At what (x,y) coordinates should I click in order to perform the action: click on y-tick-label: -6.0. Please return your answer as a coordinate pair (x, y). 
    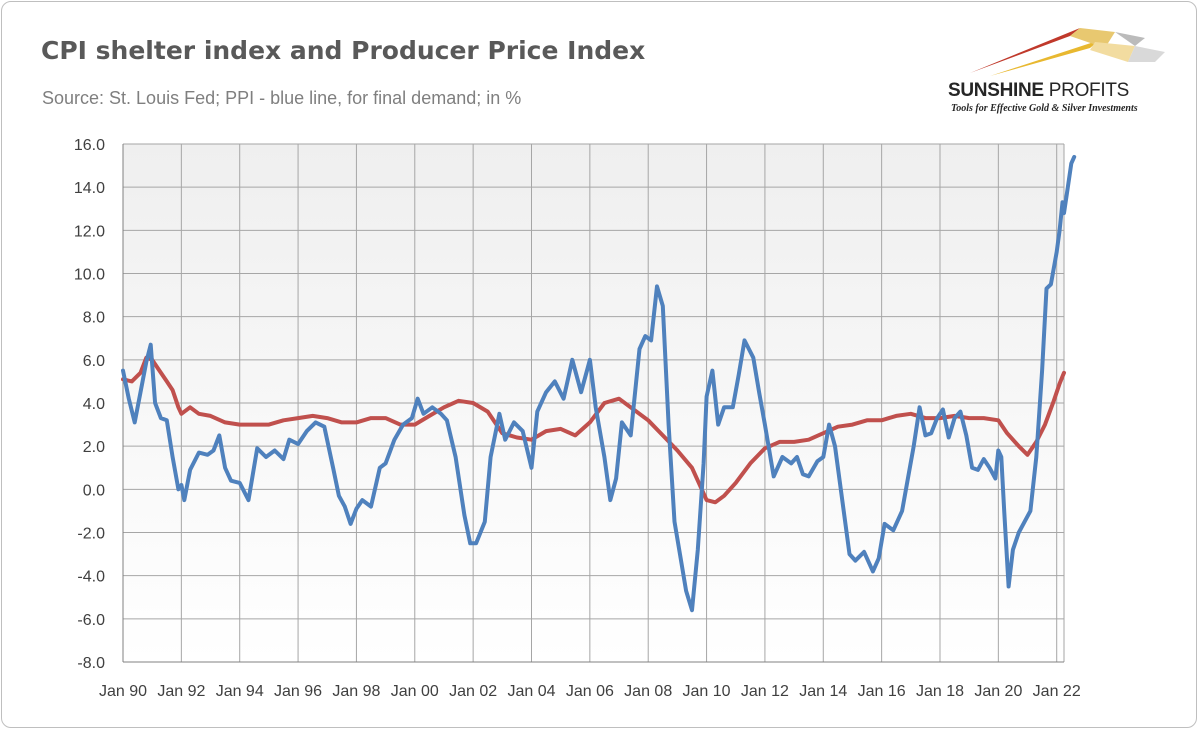
    Looking at the image, I should click on (91, 620).